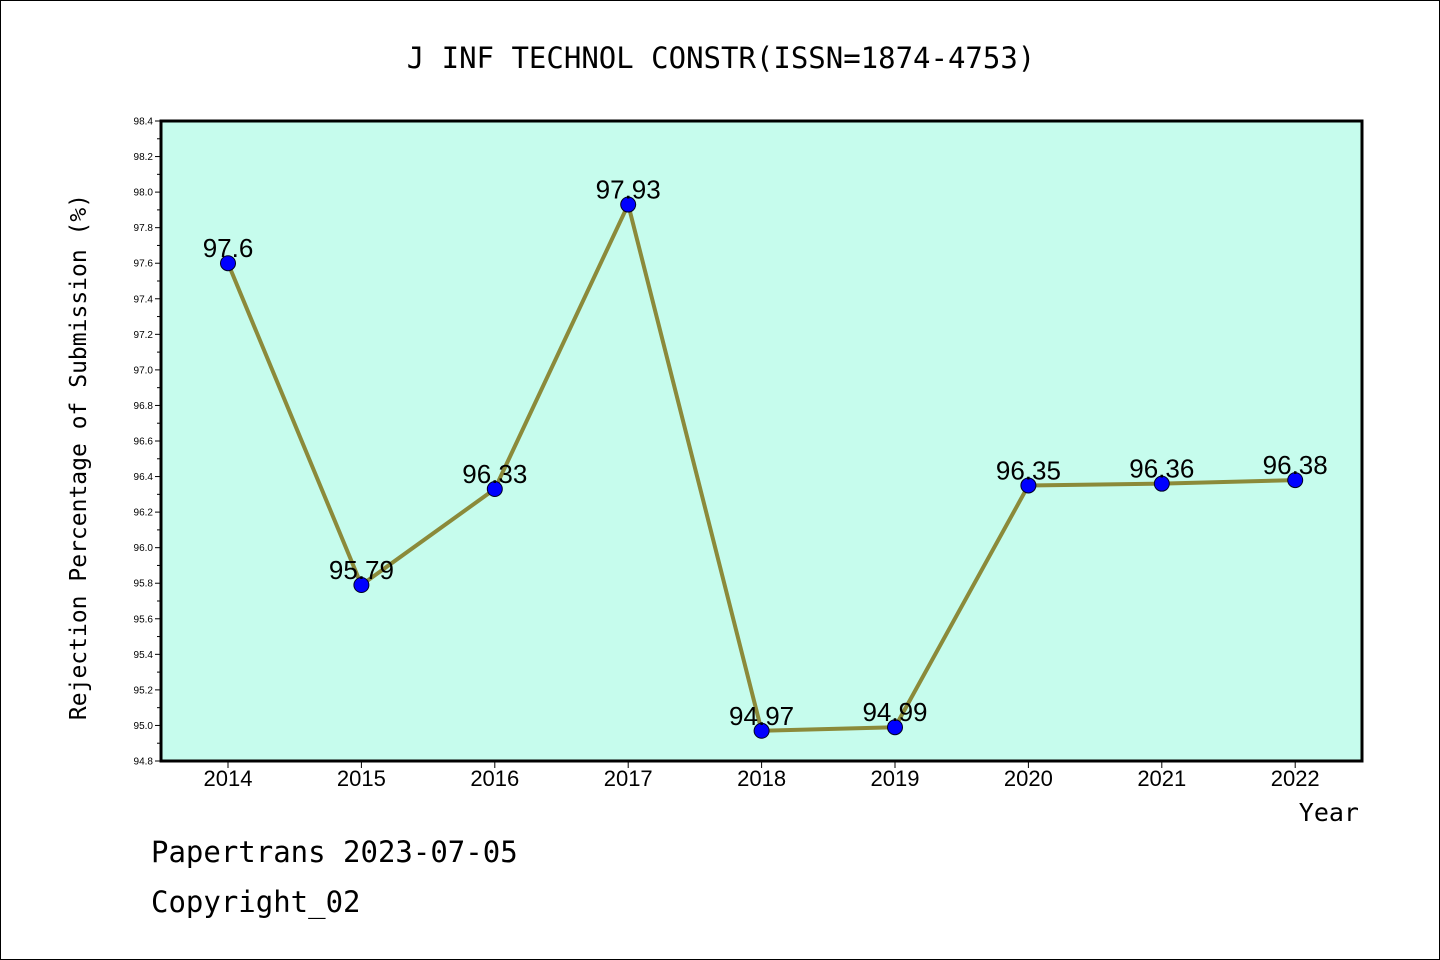  What do you see at coordinates (144, 584) in the screenshot?
I see `y-tick-label: 95.8` at bounding box center [144, 584].